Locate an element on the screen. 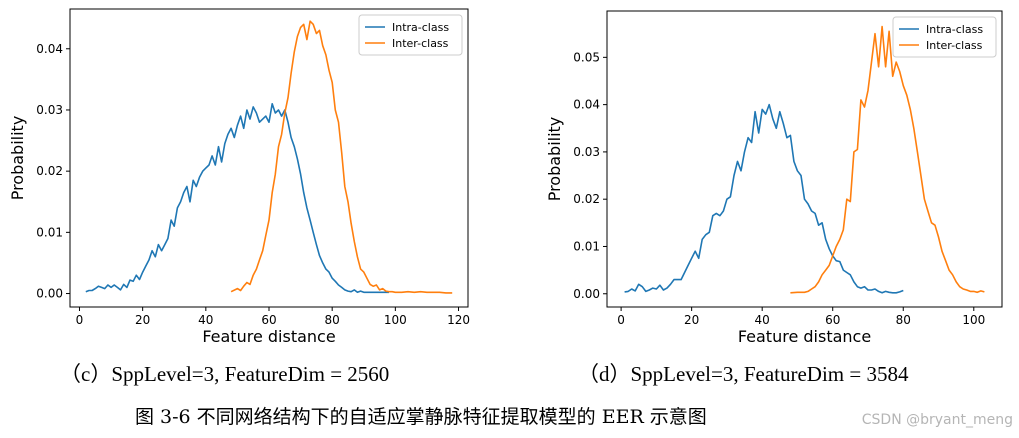 The width and height of the screenshot is (1019, 438). caption-c: （c）SppLevel=3, FeatureDim = 2560 is located at coordinates (225, 374).